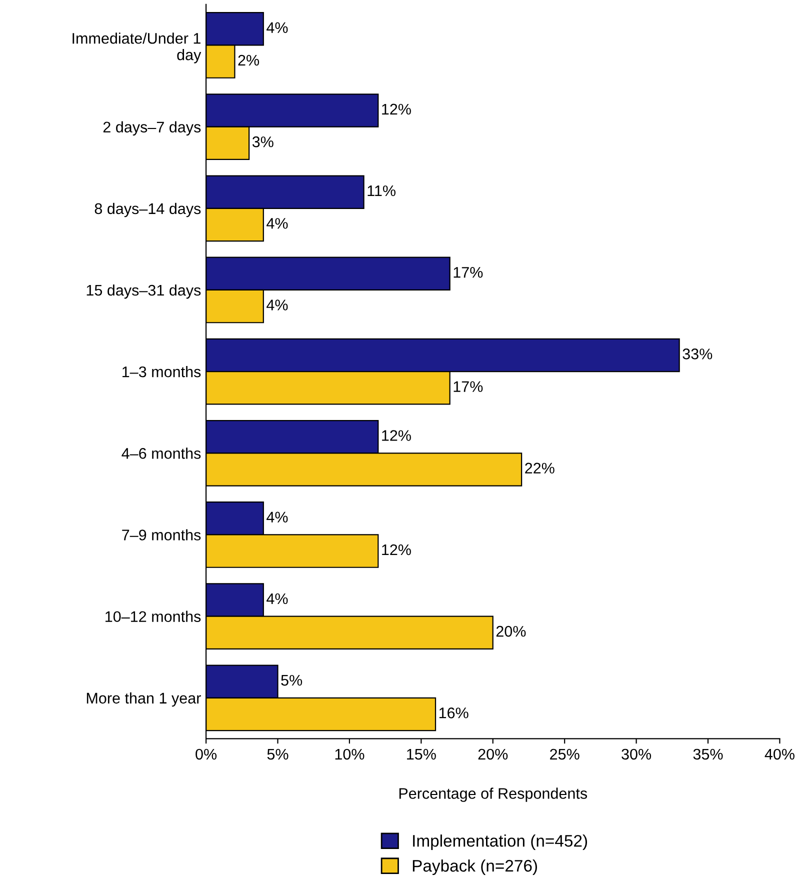 The width and height of the screenshot is (808, 890). I want to click on x-tick-label: 15%, so click(421, 754).